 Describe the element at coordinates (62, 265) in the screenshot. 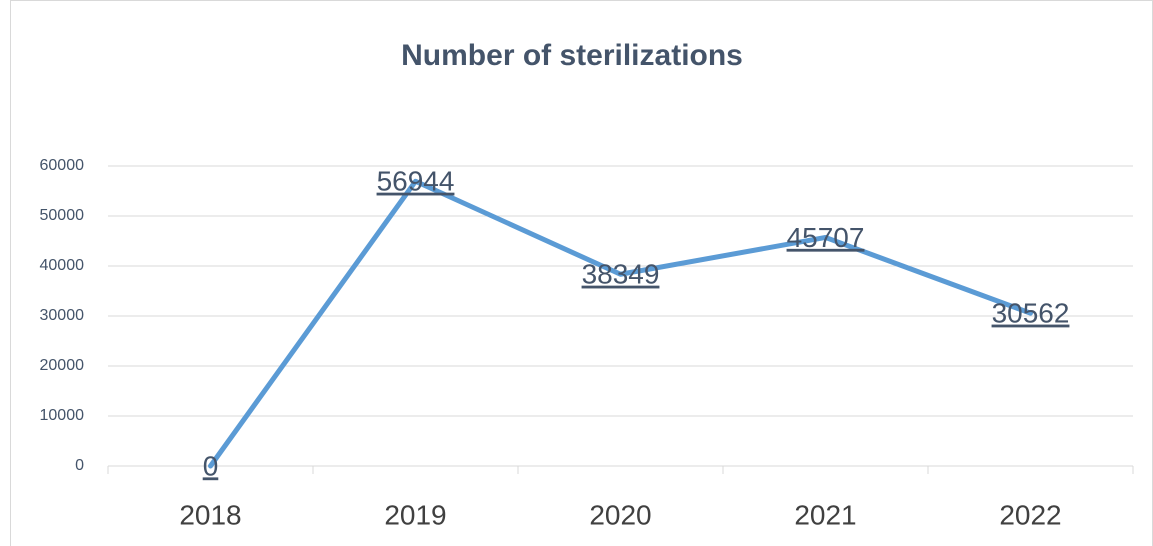

I see `y-tick-label: 40000` at that location.